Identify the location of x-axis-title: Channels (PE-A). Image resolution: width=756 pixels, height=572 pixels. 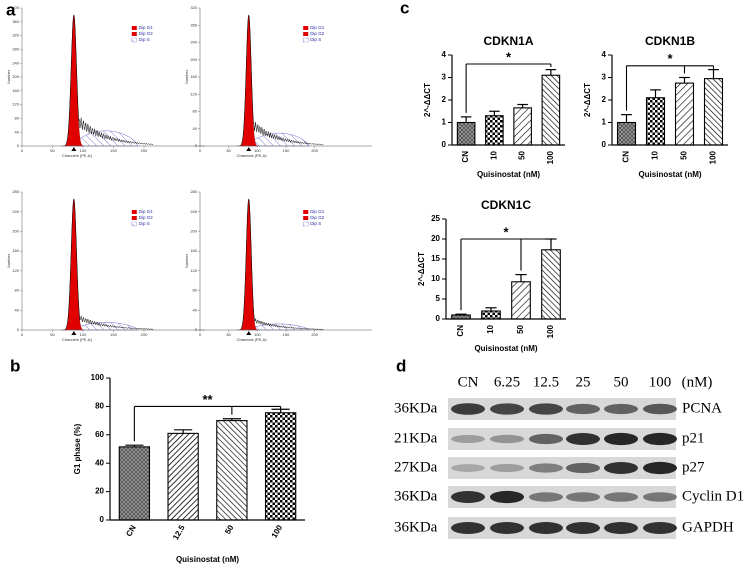
(77, 155).